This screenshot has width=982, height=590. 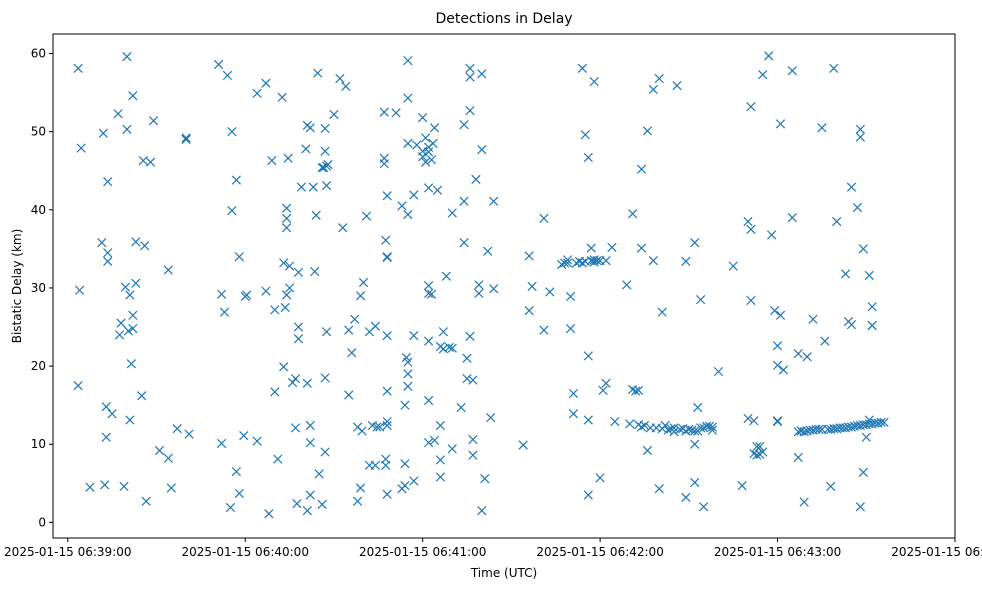 I want to click on y-tick-label: 30, so click(x=38, y=288).